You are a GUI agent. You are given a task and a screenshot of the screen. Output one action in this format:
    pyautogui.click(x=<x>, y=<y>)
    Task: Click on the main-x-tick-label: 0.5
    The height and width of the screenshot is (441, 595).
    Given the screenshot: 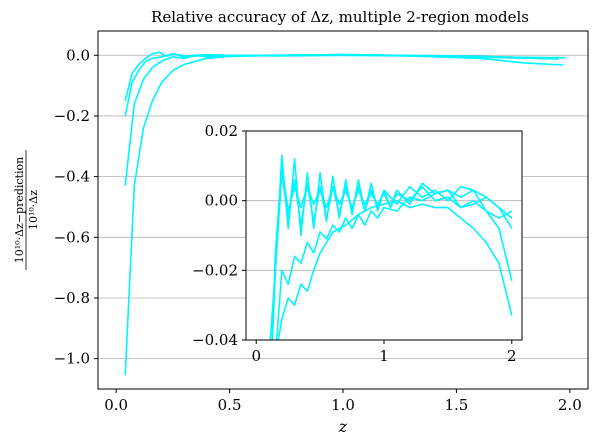 What is the action you would take?
    pyautogui.click(x=230, y=405)
    